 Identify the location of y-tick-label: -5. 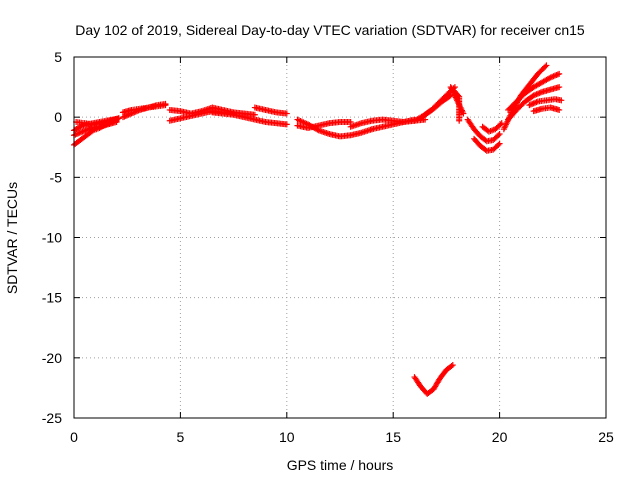
(56, 177).